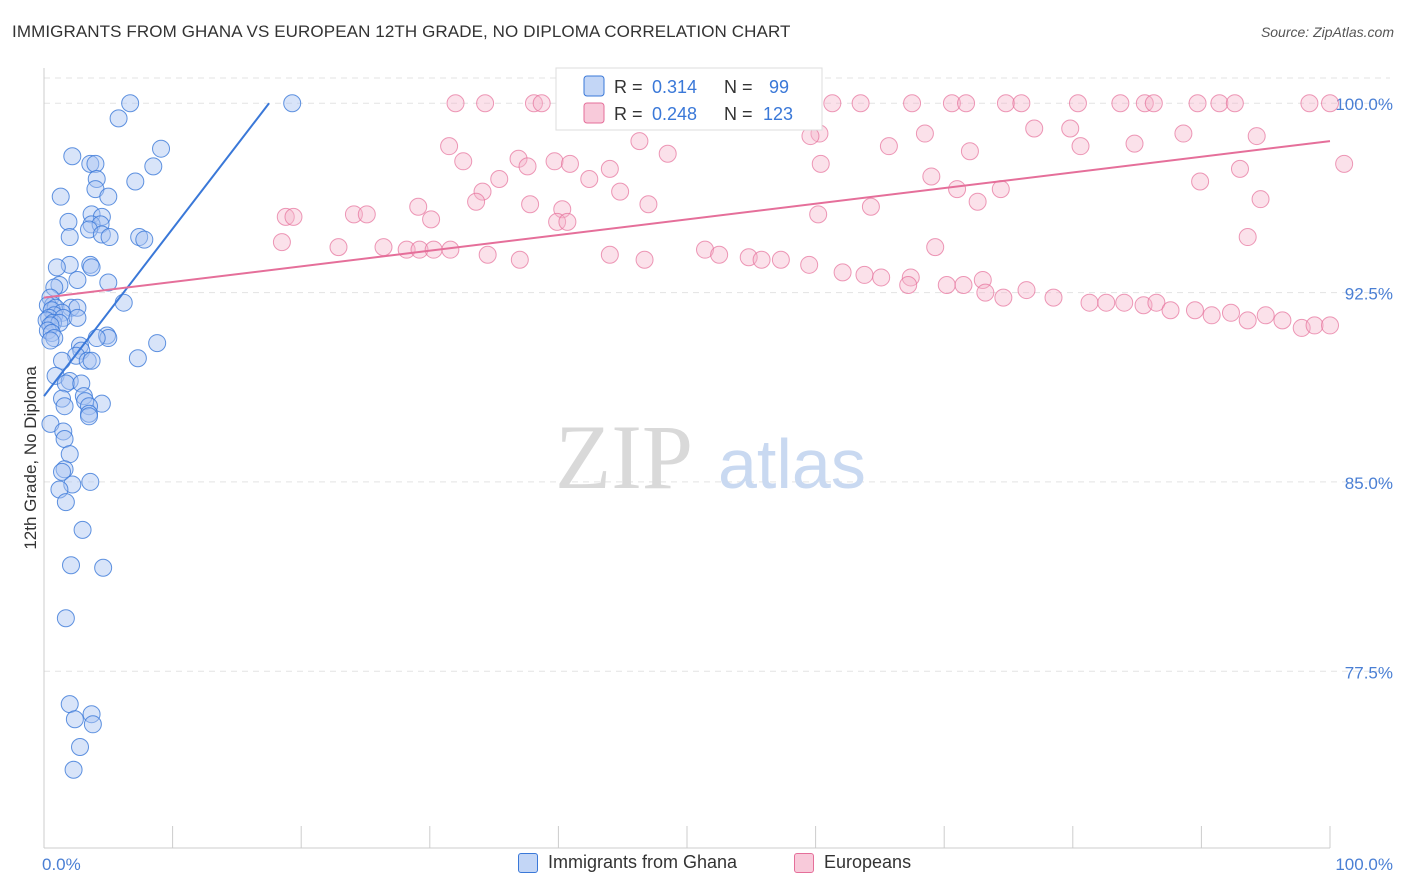 This screenshot has width=1406, height=892. What do you see at coordinates (594, 113) in the screenshot?
I see `legend-swatch-europeans` at bounding box center [594, 113].